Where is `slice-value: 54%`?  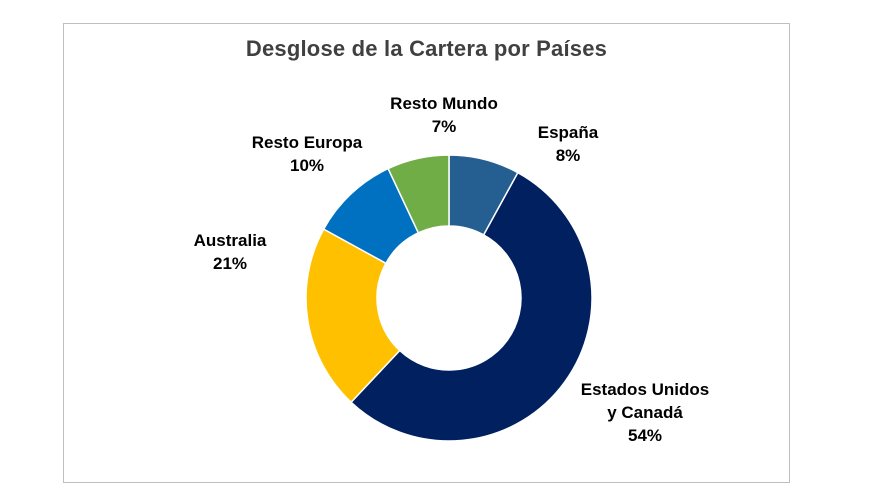 slice-value: 54% is located at coordinates (645, 435).